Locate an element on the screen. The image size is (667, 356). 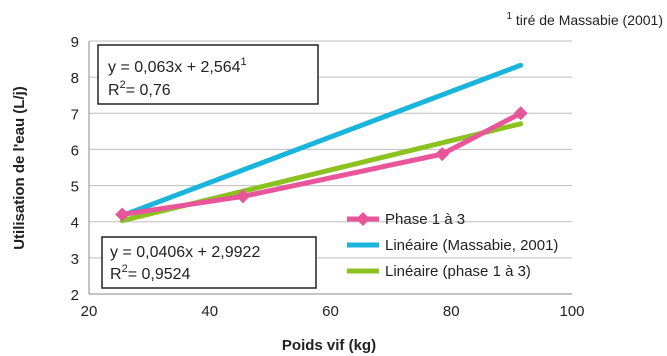
equation-bottom-r-sup: 2 is located at coordinates (125, 269).